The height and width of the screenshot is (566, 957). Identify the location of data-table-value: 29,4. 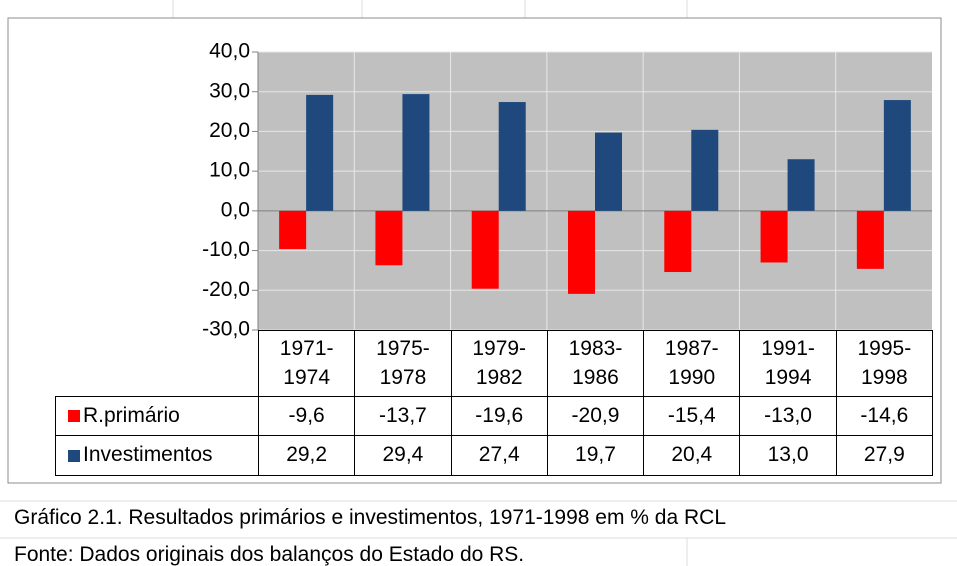
(403, 455).